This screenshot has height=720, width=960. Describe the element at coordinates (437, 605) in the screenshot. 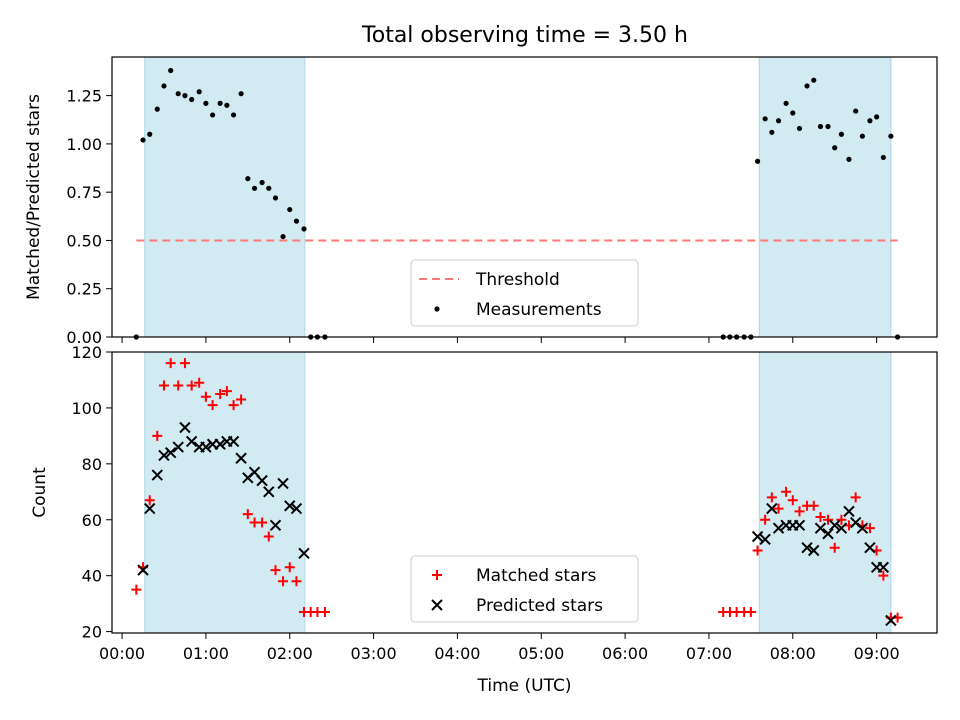

I see `legend-predicted-swatch` at that location.